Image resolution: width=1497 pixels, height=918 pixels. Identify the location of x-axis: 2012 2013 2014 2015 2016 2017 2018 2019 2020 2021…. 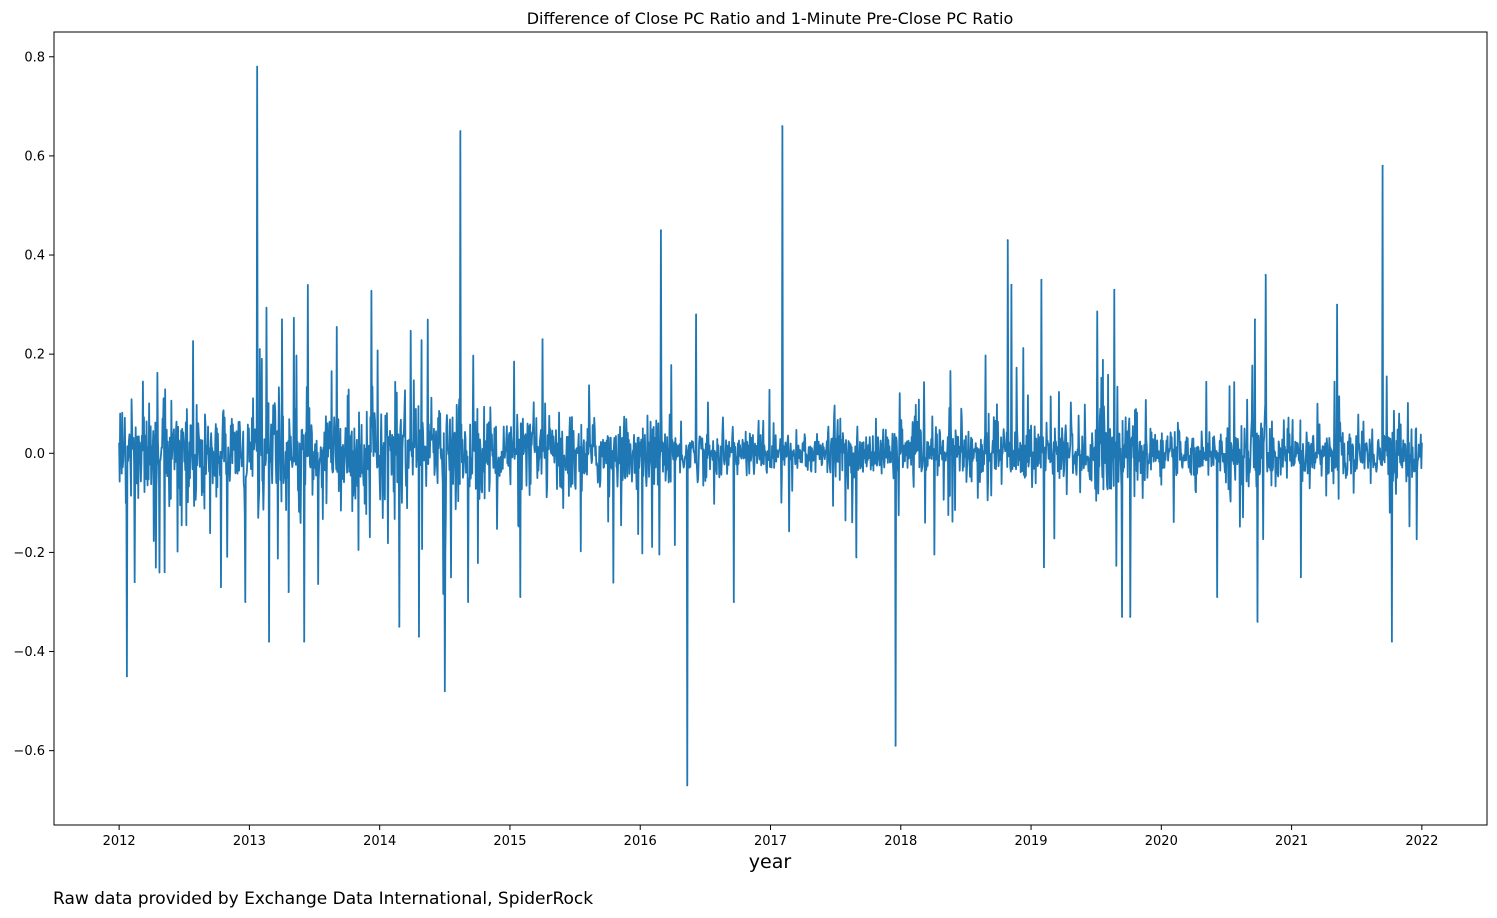
(770, 837).